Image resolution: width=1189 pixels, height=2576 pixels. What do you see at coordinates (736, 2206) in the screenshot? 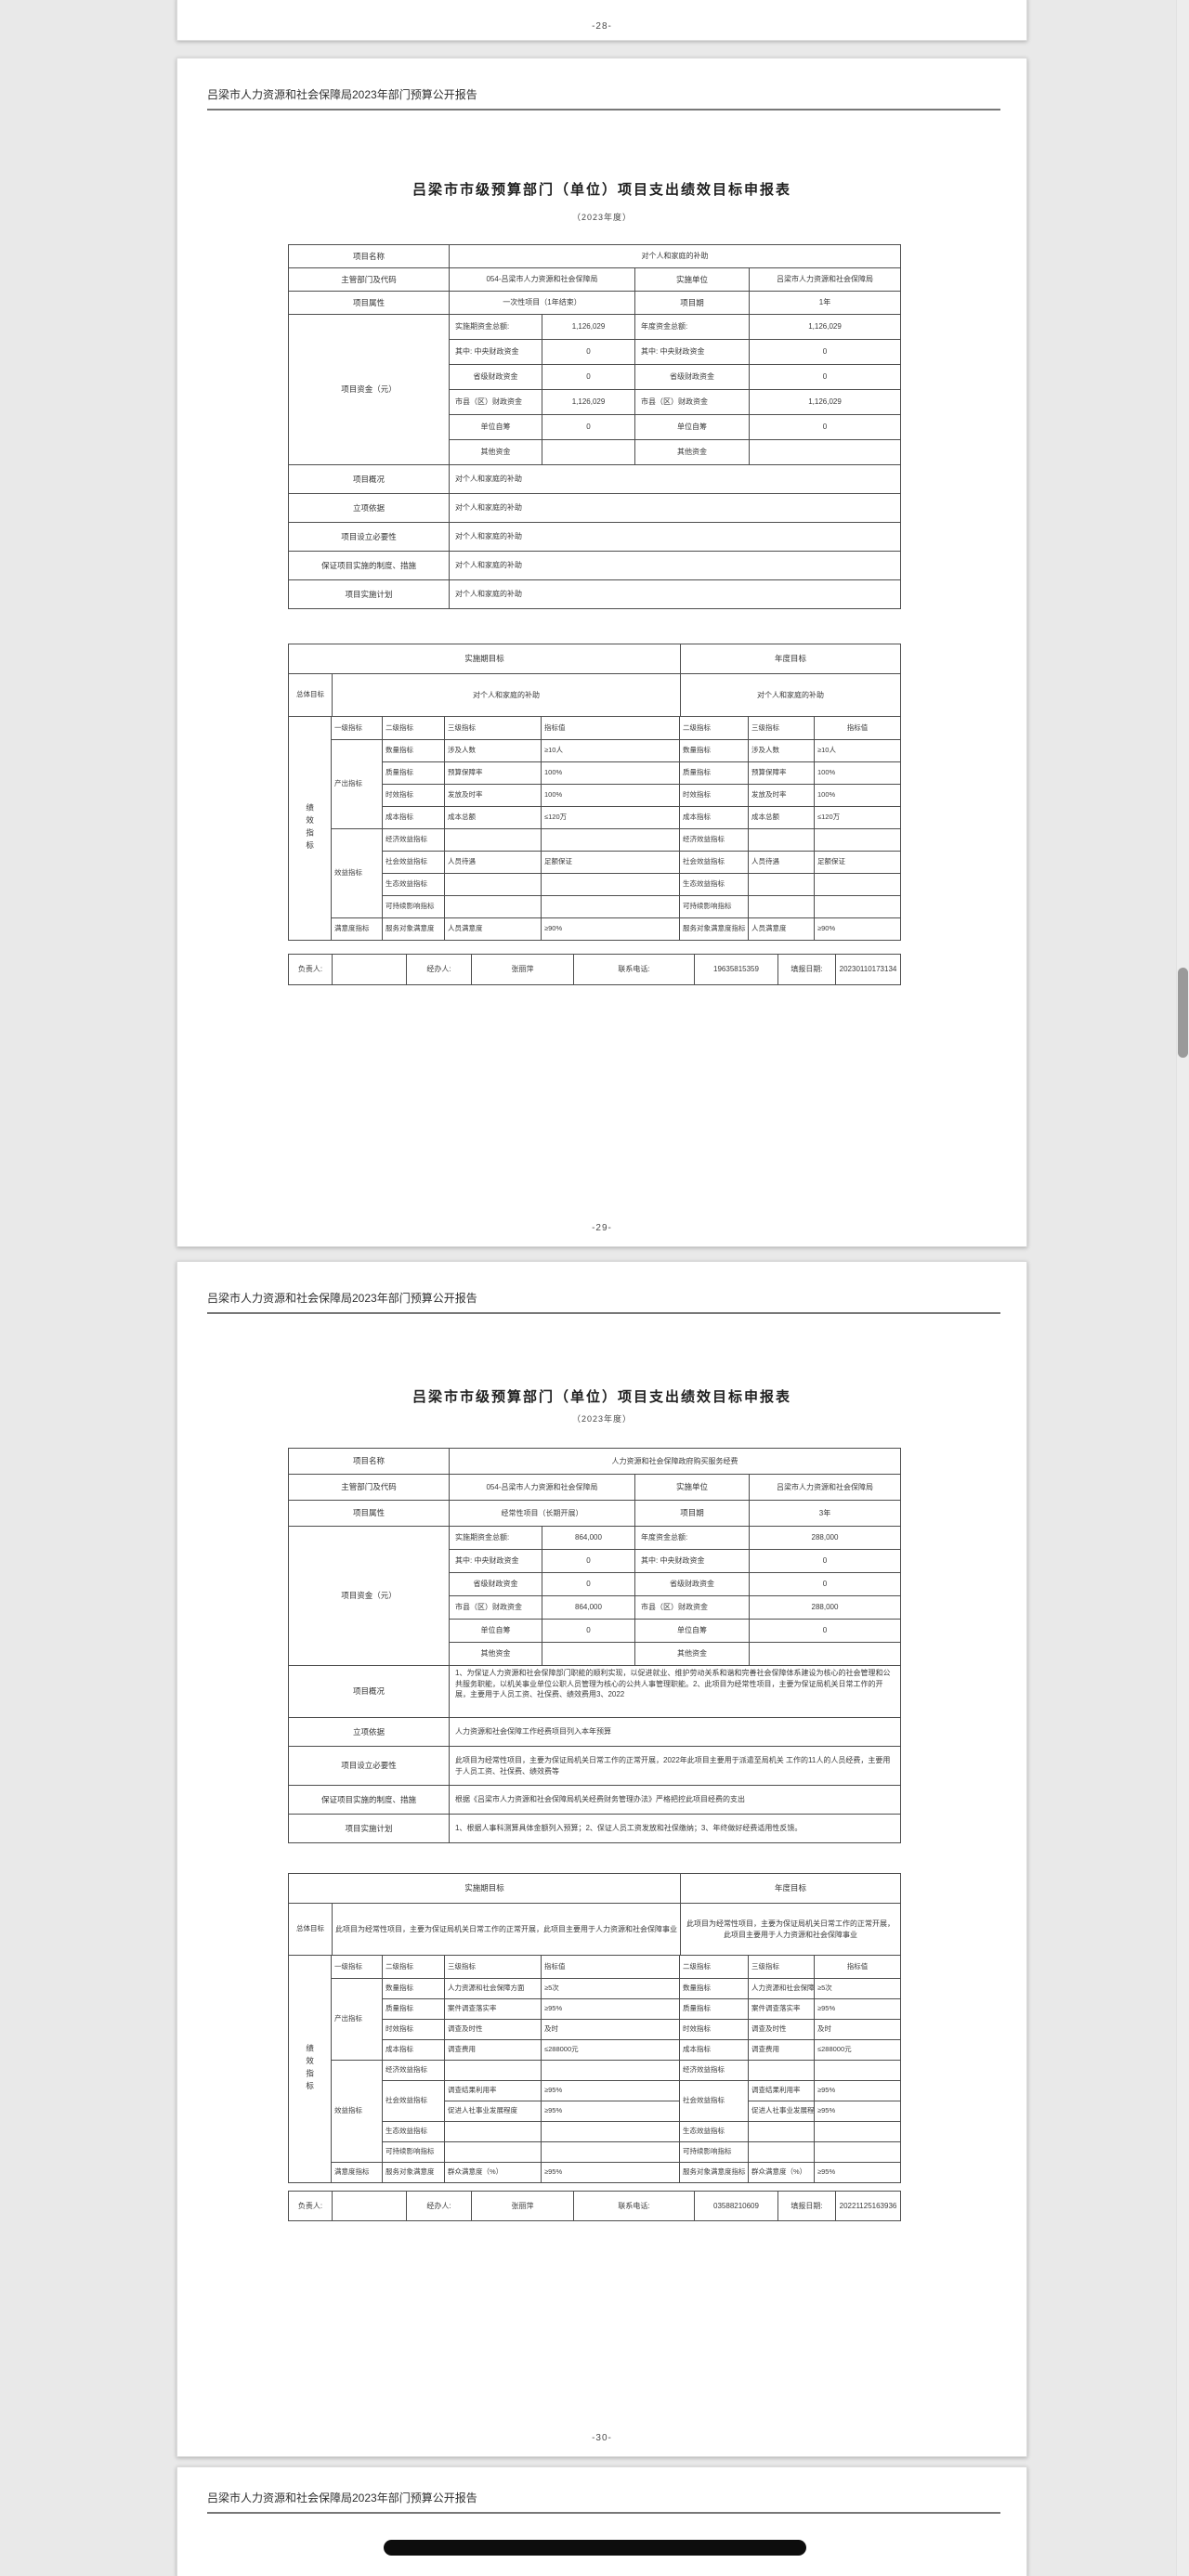
I see `phone-value: 03588210609` at bounding box center [736, 2206].